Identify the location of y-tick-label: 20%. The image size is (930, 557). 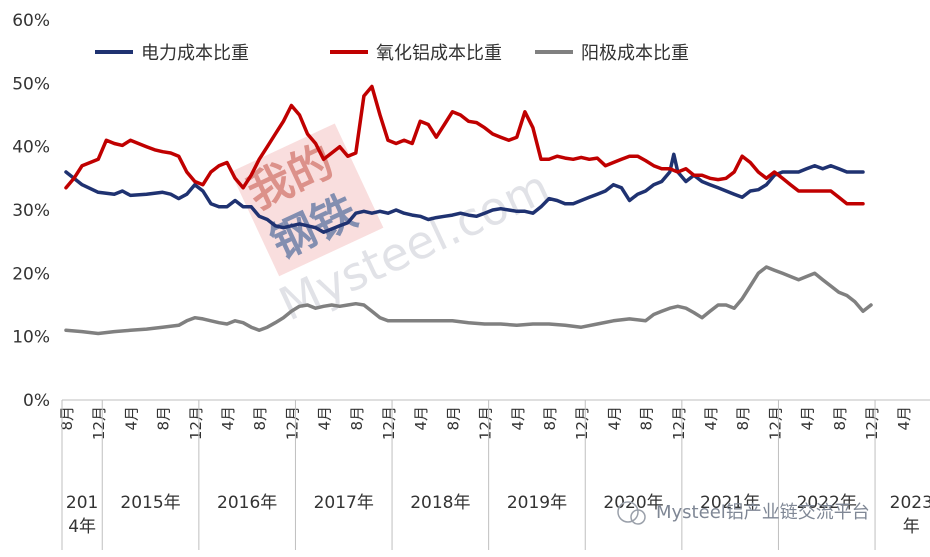
(31, 274).